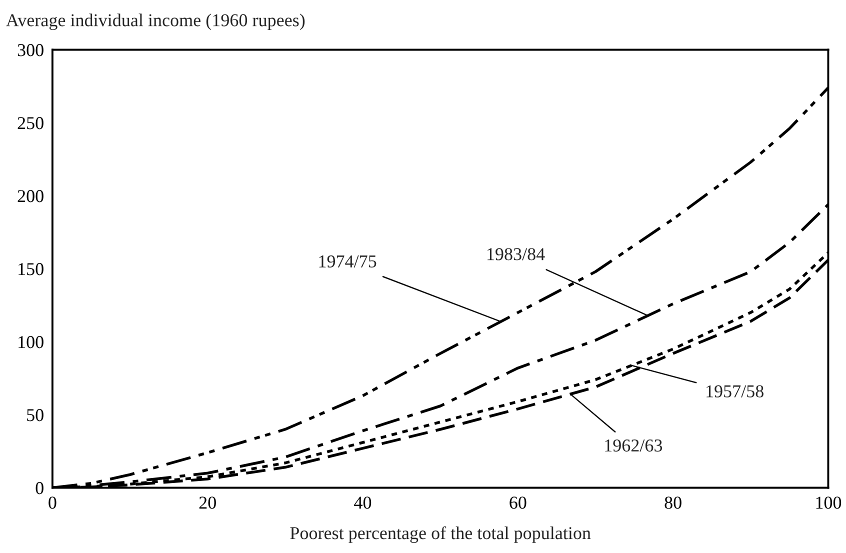 This screenshot has width=846, height=553. Describe the element at coordinates (31, 342) in the screenshot. I see `y-tick-label: 100` at that location.